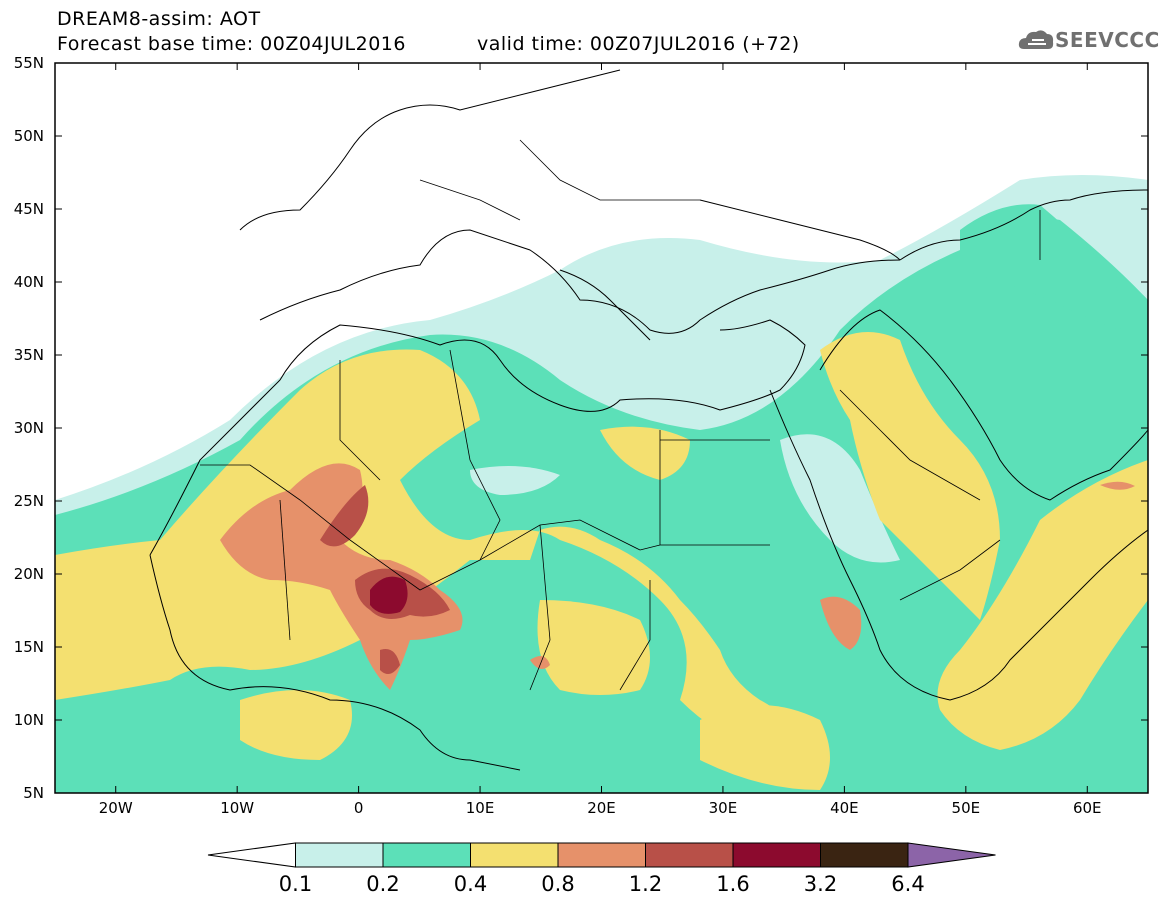  I want to click on lat-label: 15N, so click(28, 647).